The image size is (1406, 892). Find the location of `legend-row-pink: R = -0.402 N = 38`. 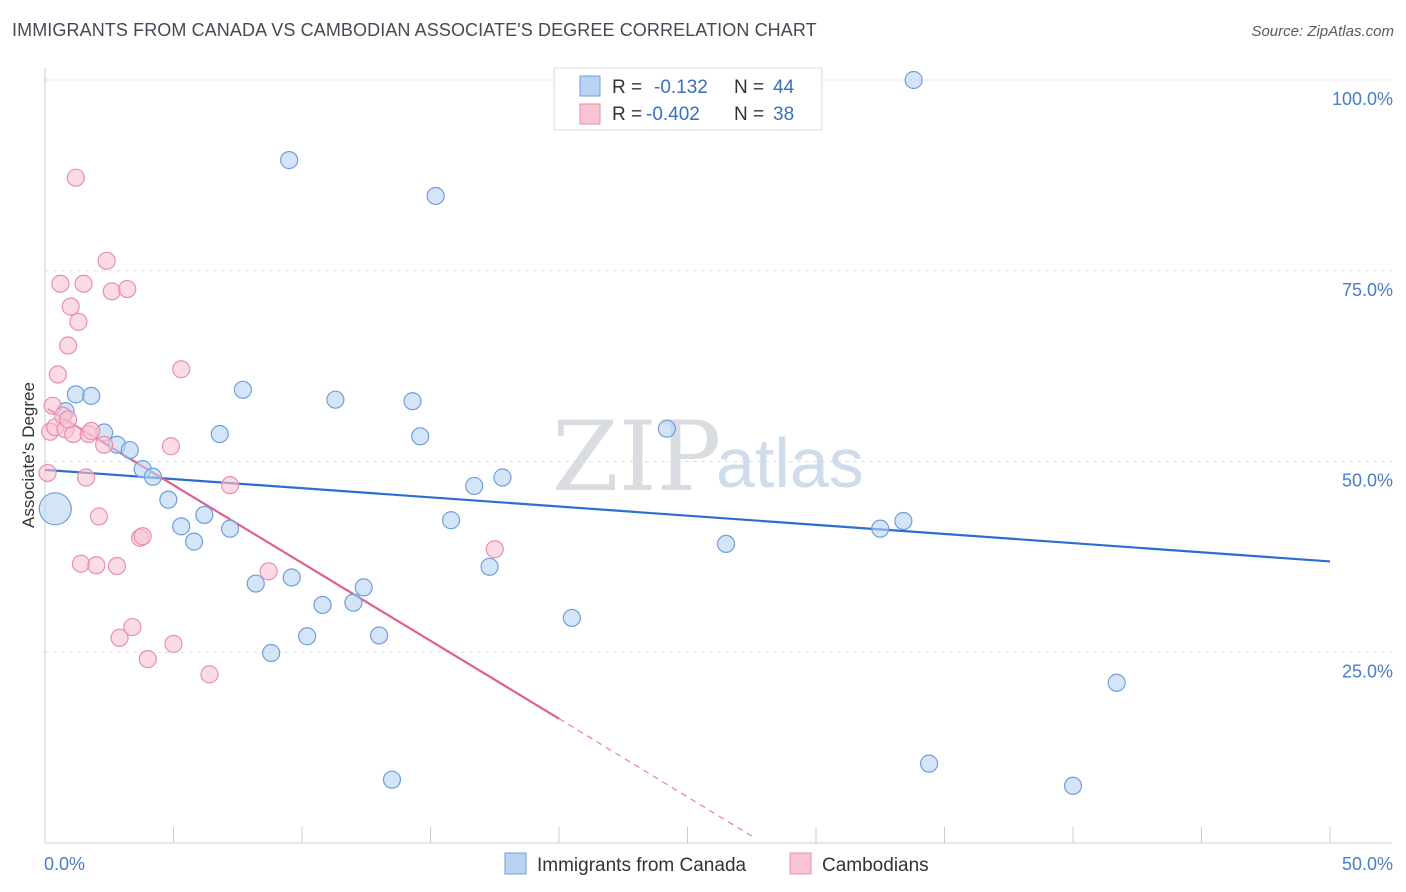

legend-row-pink: R = -0.402 N = 38 is located at coordinates (686, 114).